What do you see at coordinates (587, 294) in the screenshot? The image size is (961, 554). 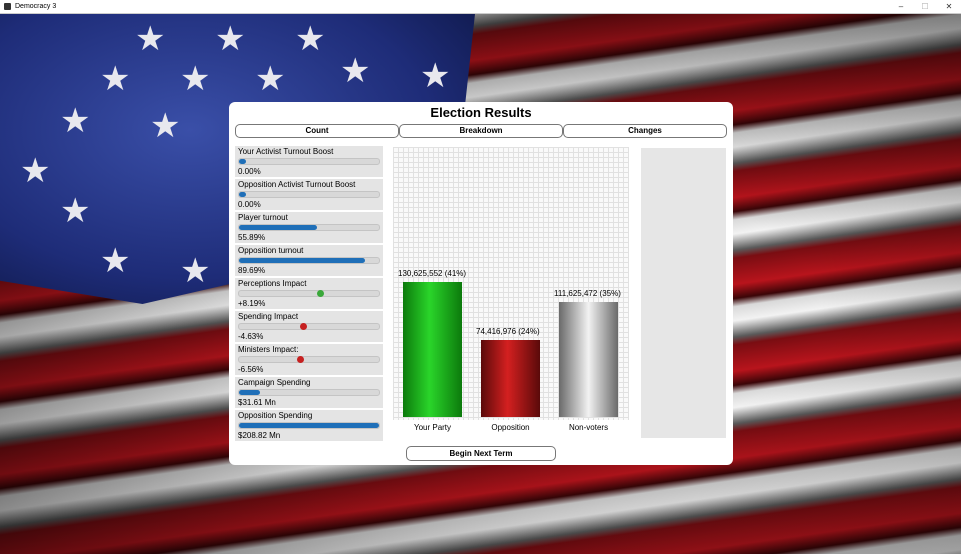 I see `chart-bar-value-label: 111,625,472 (35%)` at bounding box center [587, 294].